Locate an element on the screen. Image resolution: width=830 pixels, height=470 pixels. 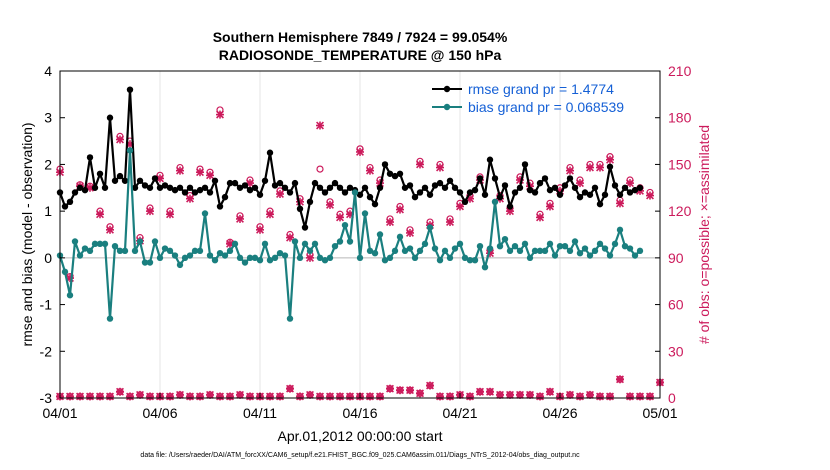
x-tick-label: 04/11 is located at coordinates (260, 413).